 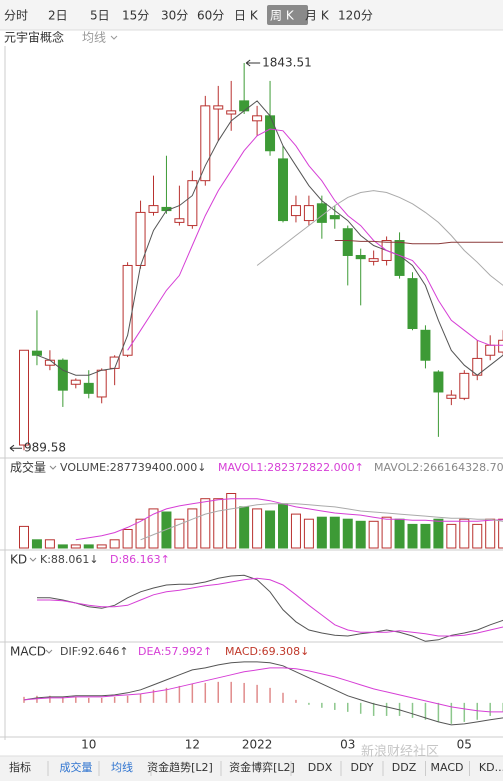 What do you see at coordinates (122, 767) in the screenshot?
I see `bottom-tab: 均线` at bounding box center [122, 767].